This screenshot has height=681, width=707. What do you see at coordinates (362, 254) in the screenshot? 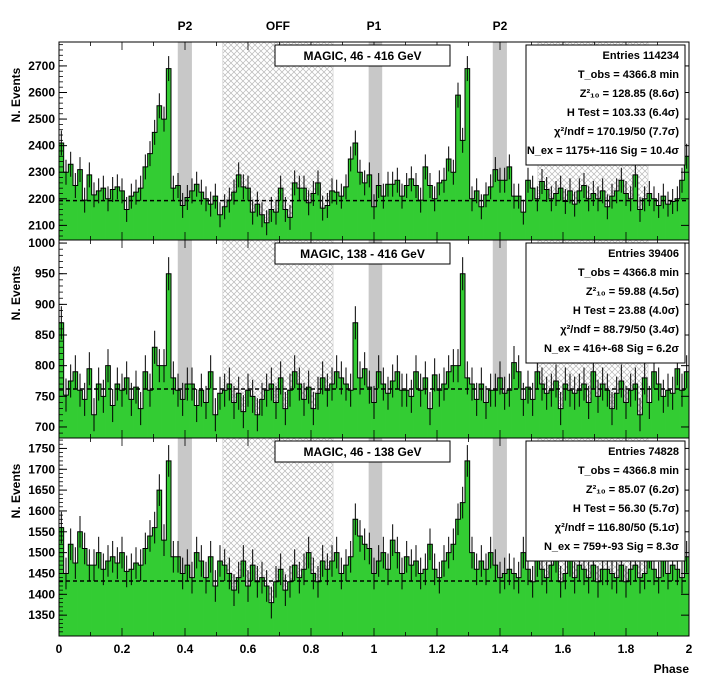
I see `panel-title: MAGIC, 138 - 416 GeV` at bounding box center [362, 254].